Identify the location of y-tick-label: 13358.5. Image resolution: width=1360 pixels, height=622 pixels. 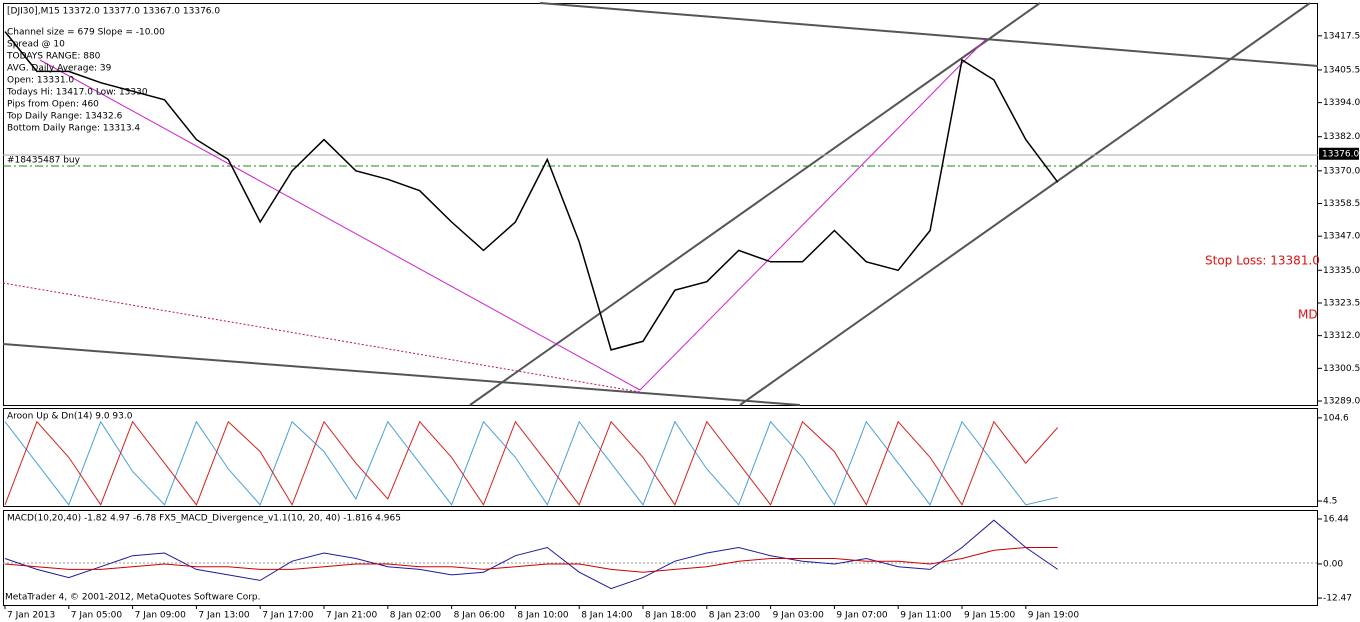
(1341, 204).